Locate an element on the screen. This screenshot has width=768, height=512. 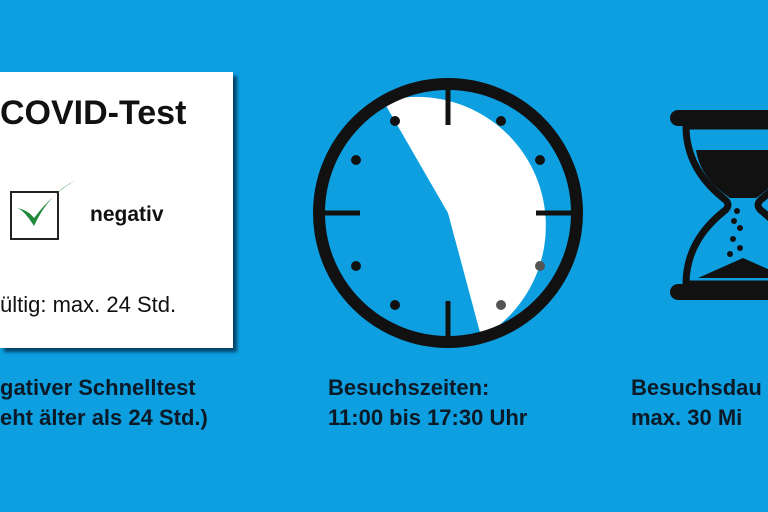
caption-line: Besuchszeiten: is located at coordinates (409, 387).